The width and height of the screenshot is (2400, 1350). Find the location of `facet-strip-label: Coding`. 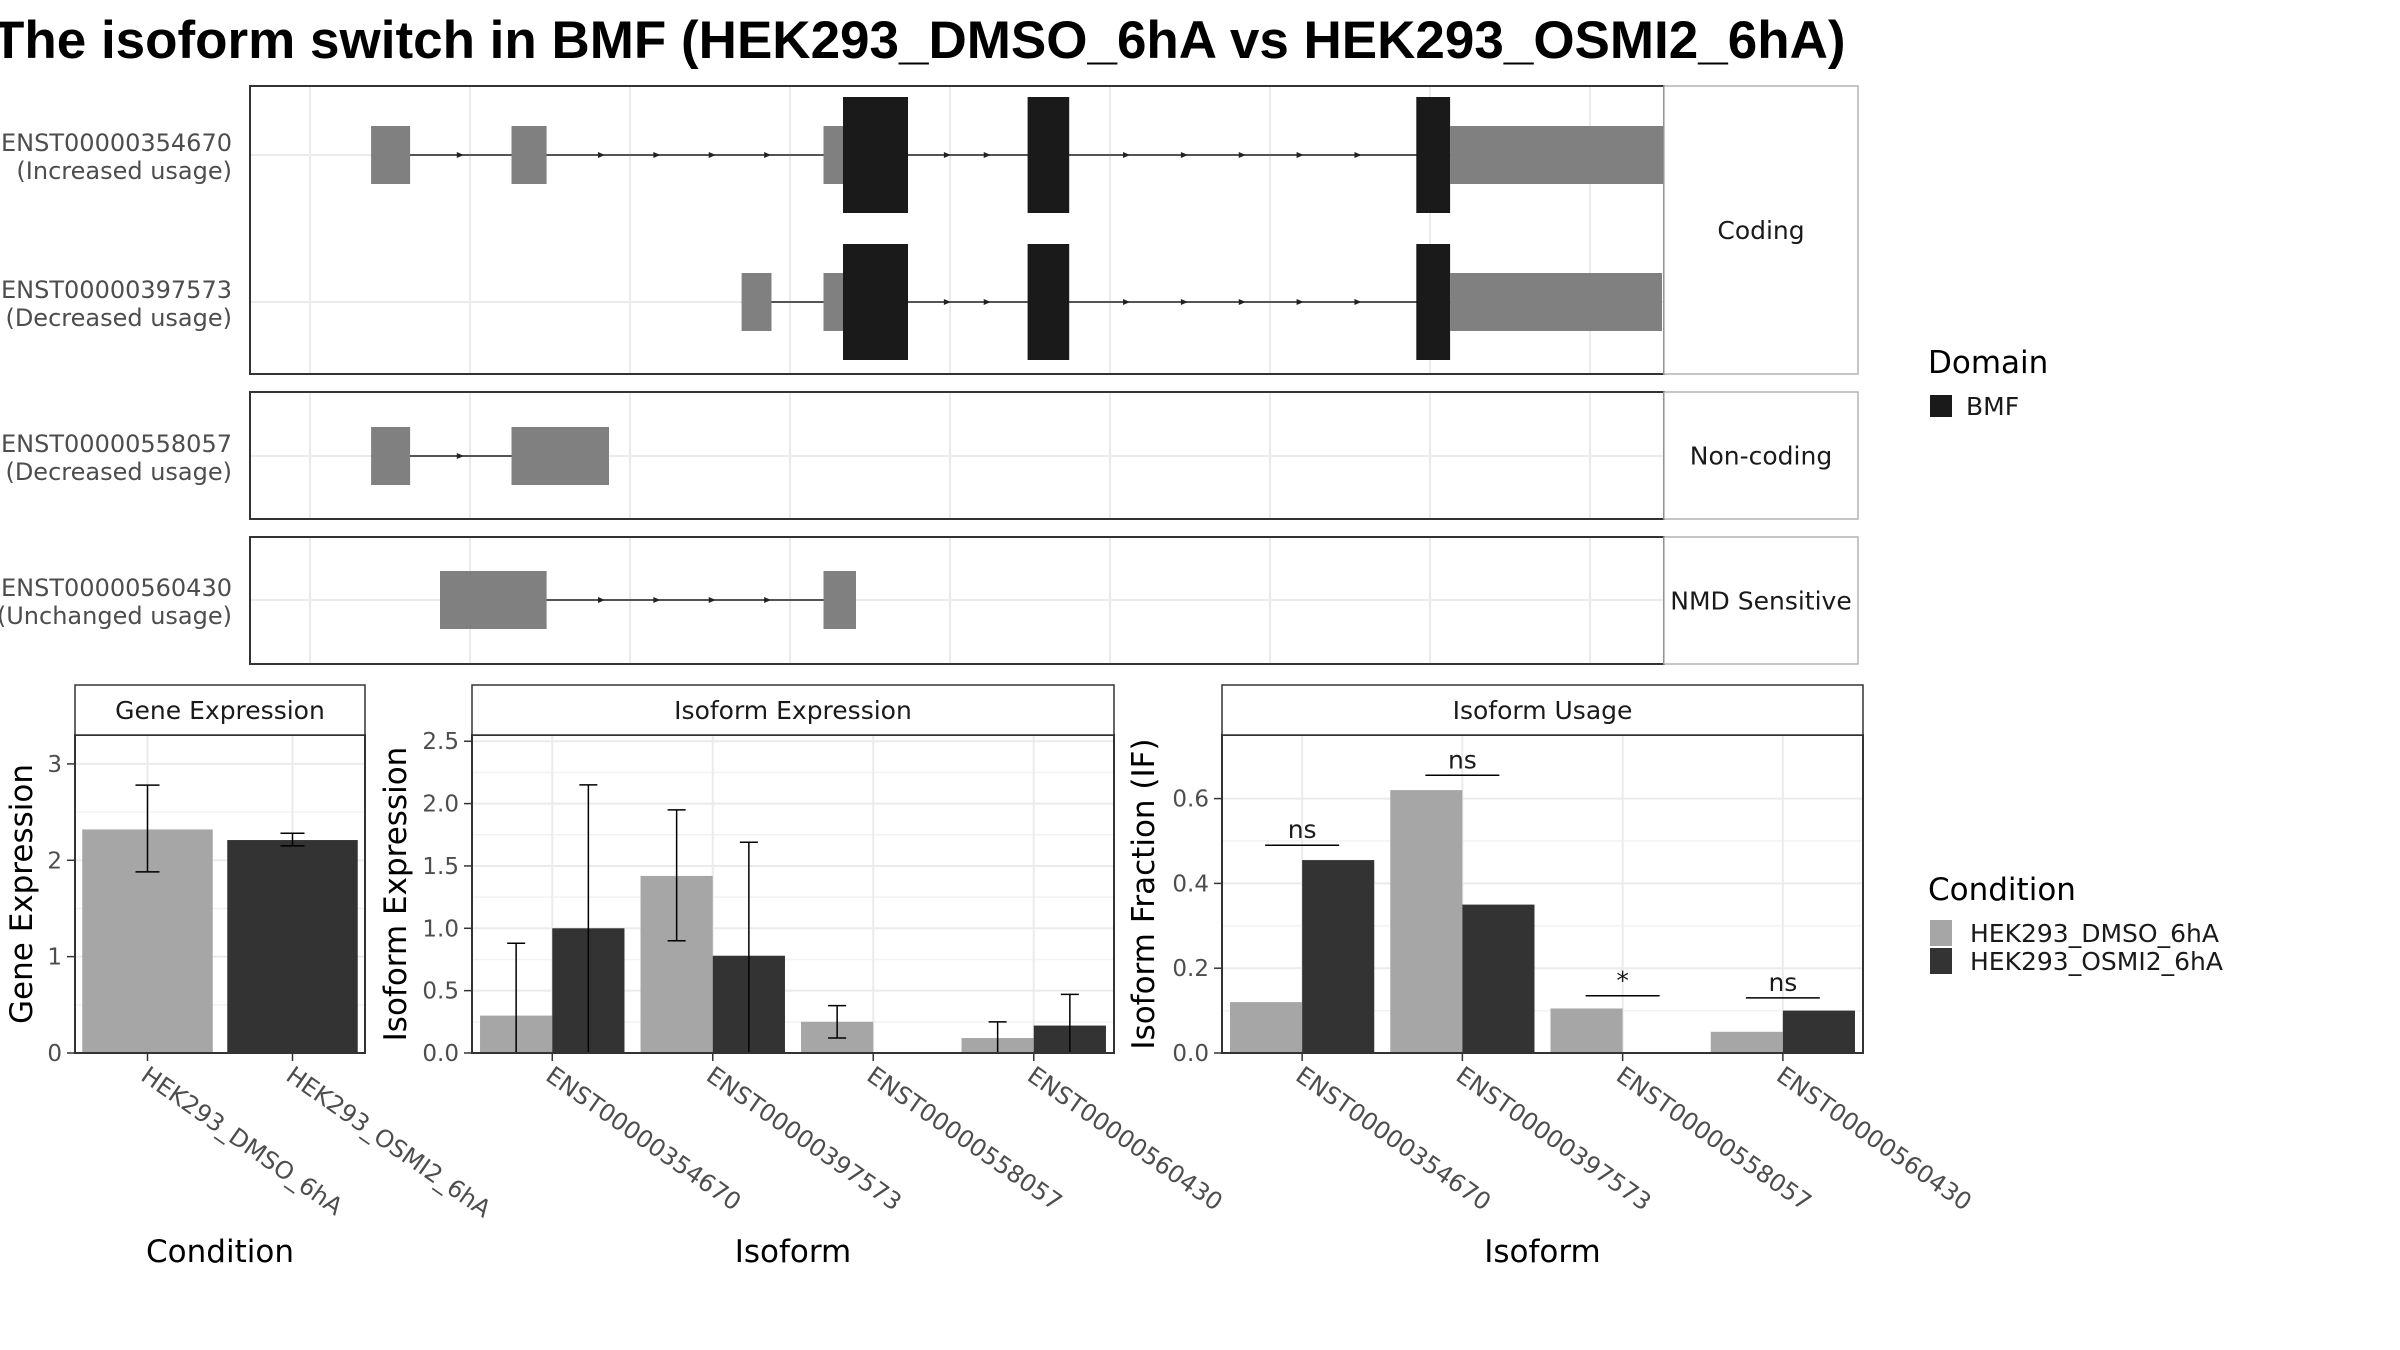

facet-strip-label: Coding is located at coordinates (1760, 230).